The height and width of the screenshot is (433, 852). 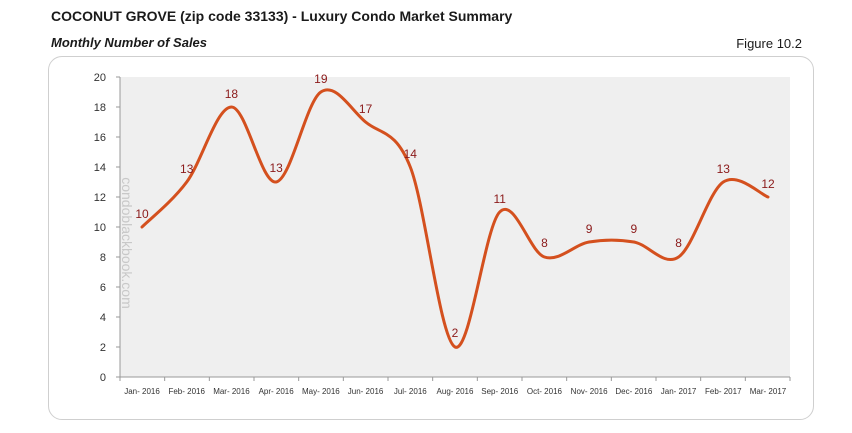 I want to click on x-tick-label: Jul- 2016, so click(x=410, y=391).